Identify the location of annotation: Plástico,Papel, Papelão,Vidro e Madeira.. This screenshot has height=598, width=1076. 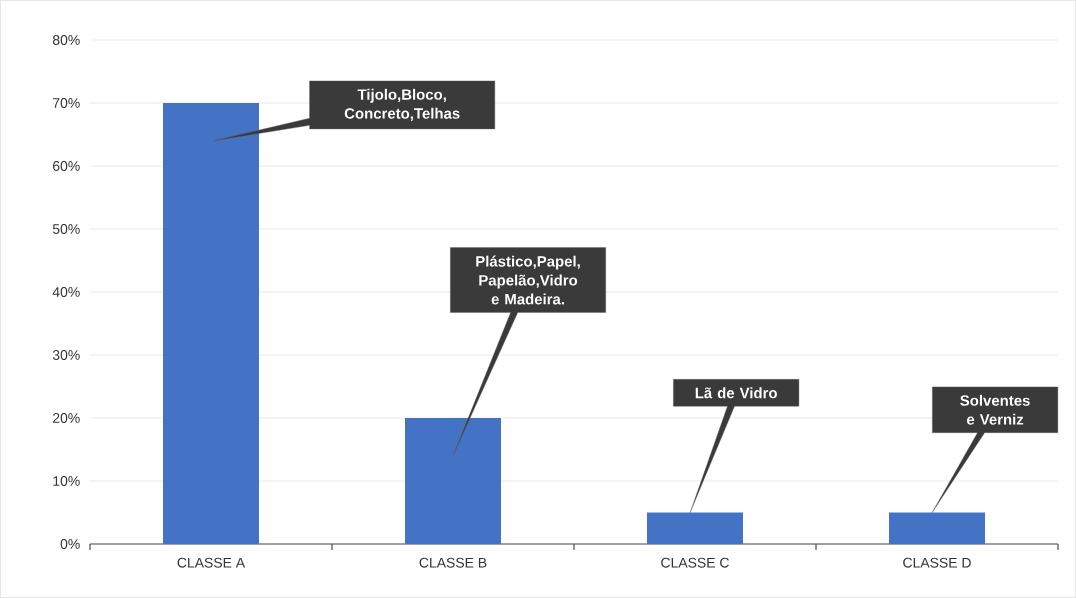
(528, 280).